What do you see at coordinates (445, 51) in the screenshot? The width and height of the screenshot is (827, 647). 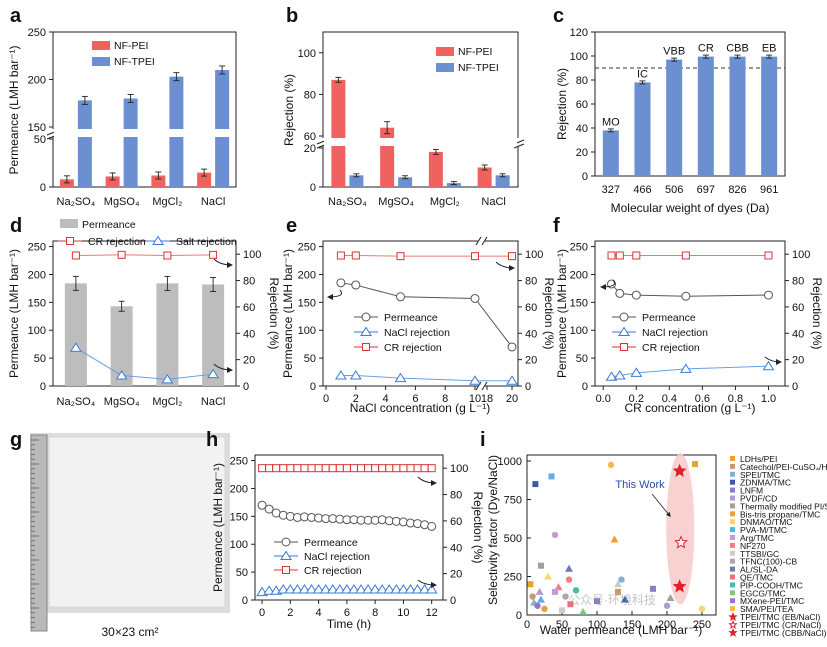 I see `legend-b-0-swatch` at bounding box center [445, 51].